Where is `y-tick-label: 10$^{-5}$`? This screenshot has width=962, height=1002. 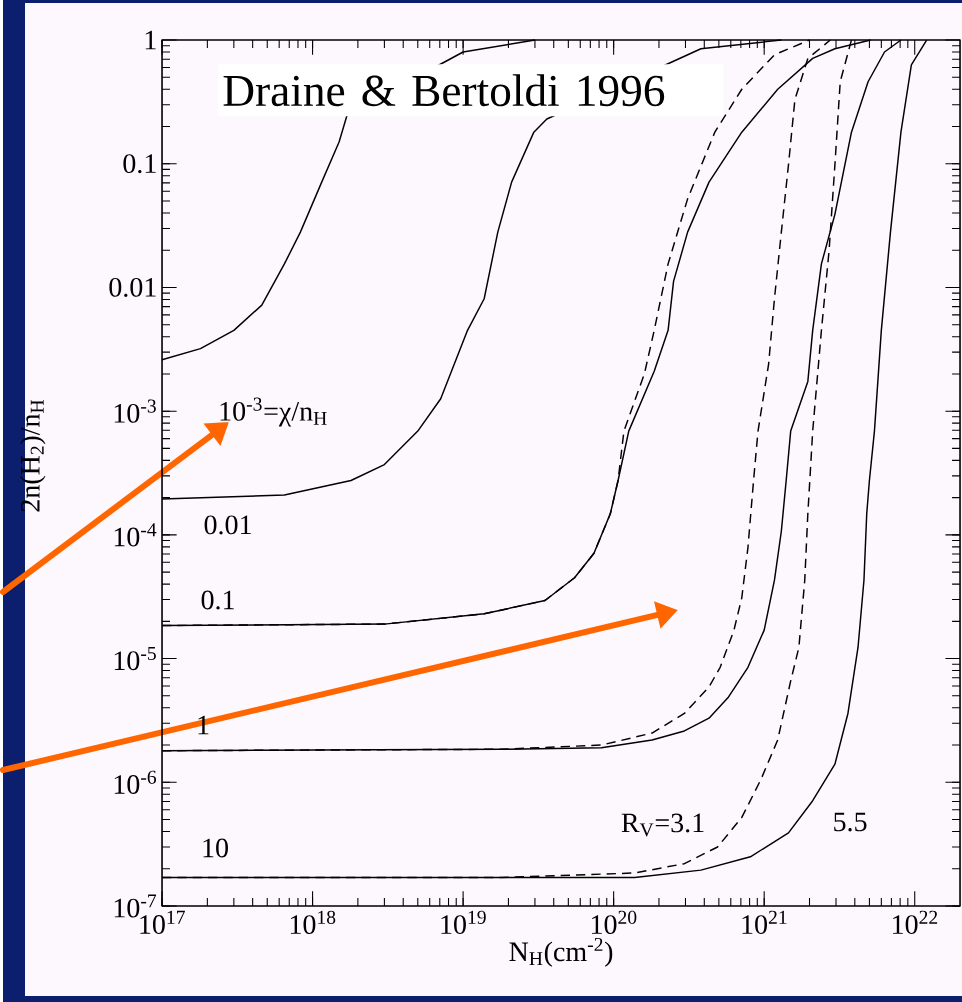 y-tick-label: 10$^{-5}$ is located at coordinates (135, 659).